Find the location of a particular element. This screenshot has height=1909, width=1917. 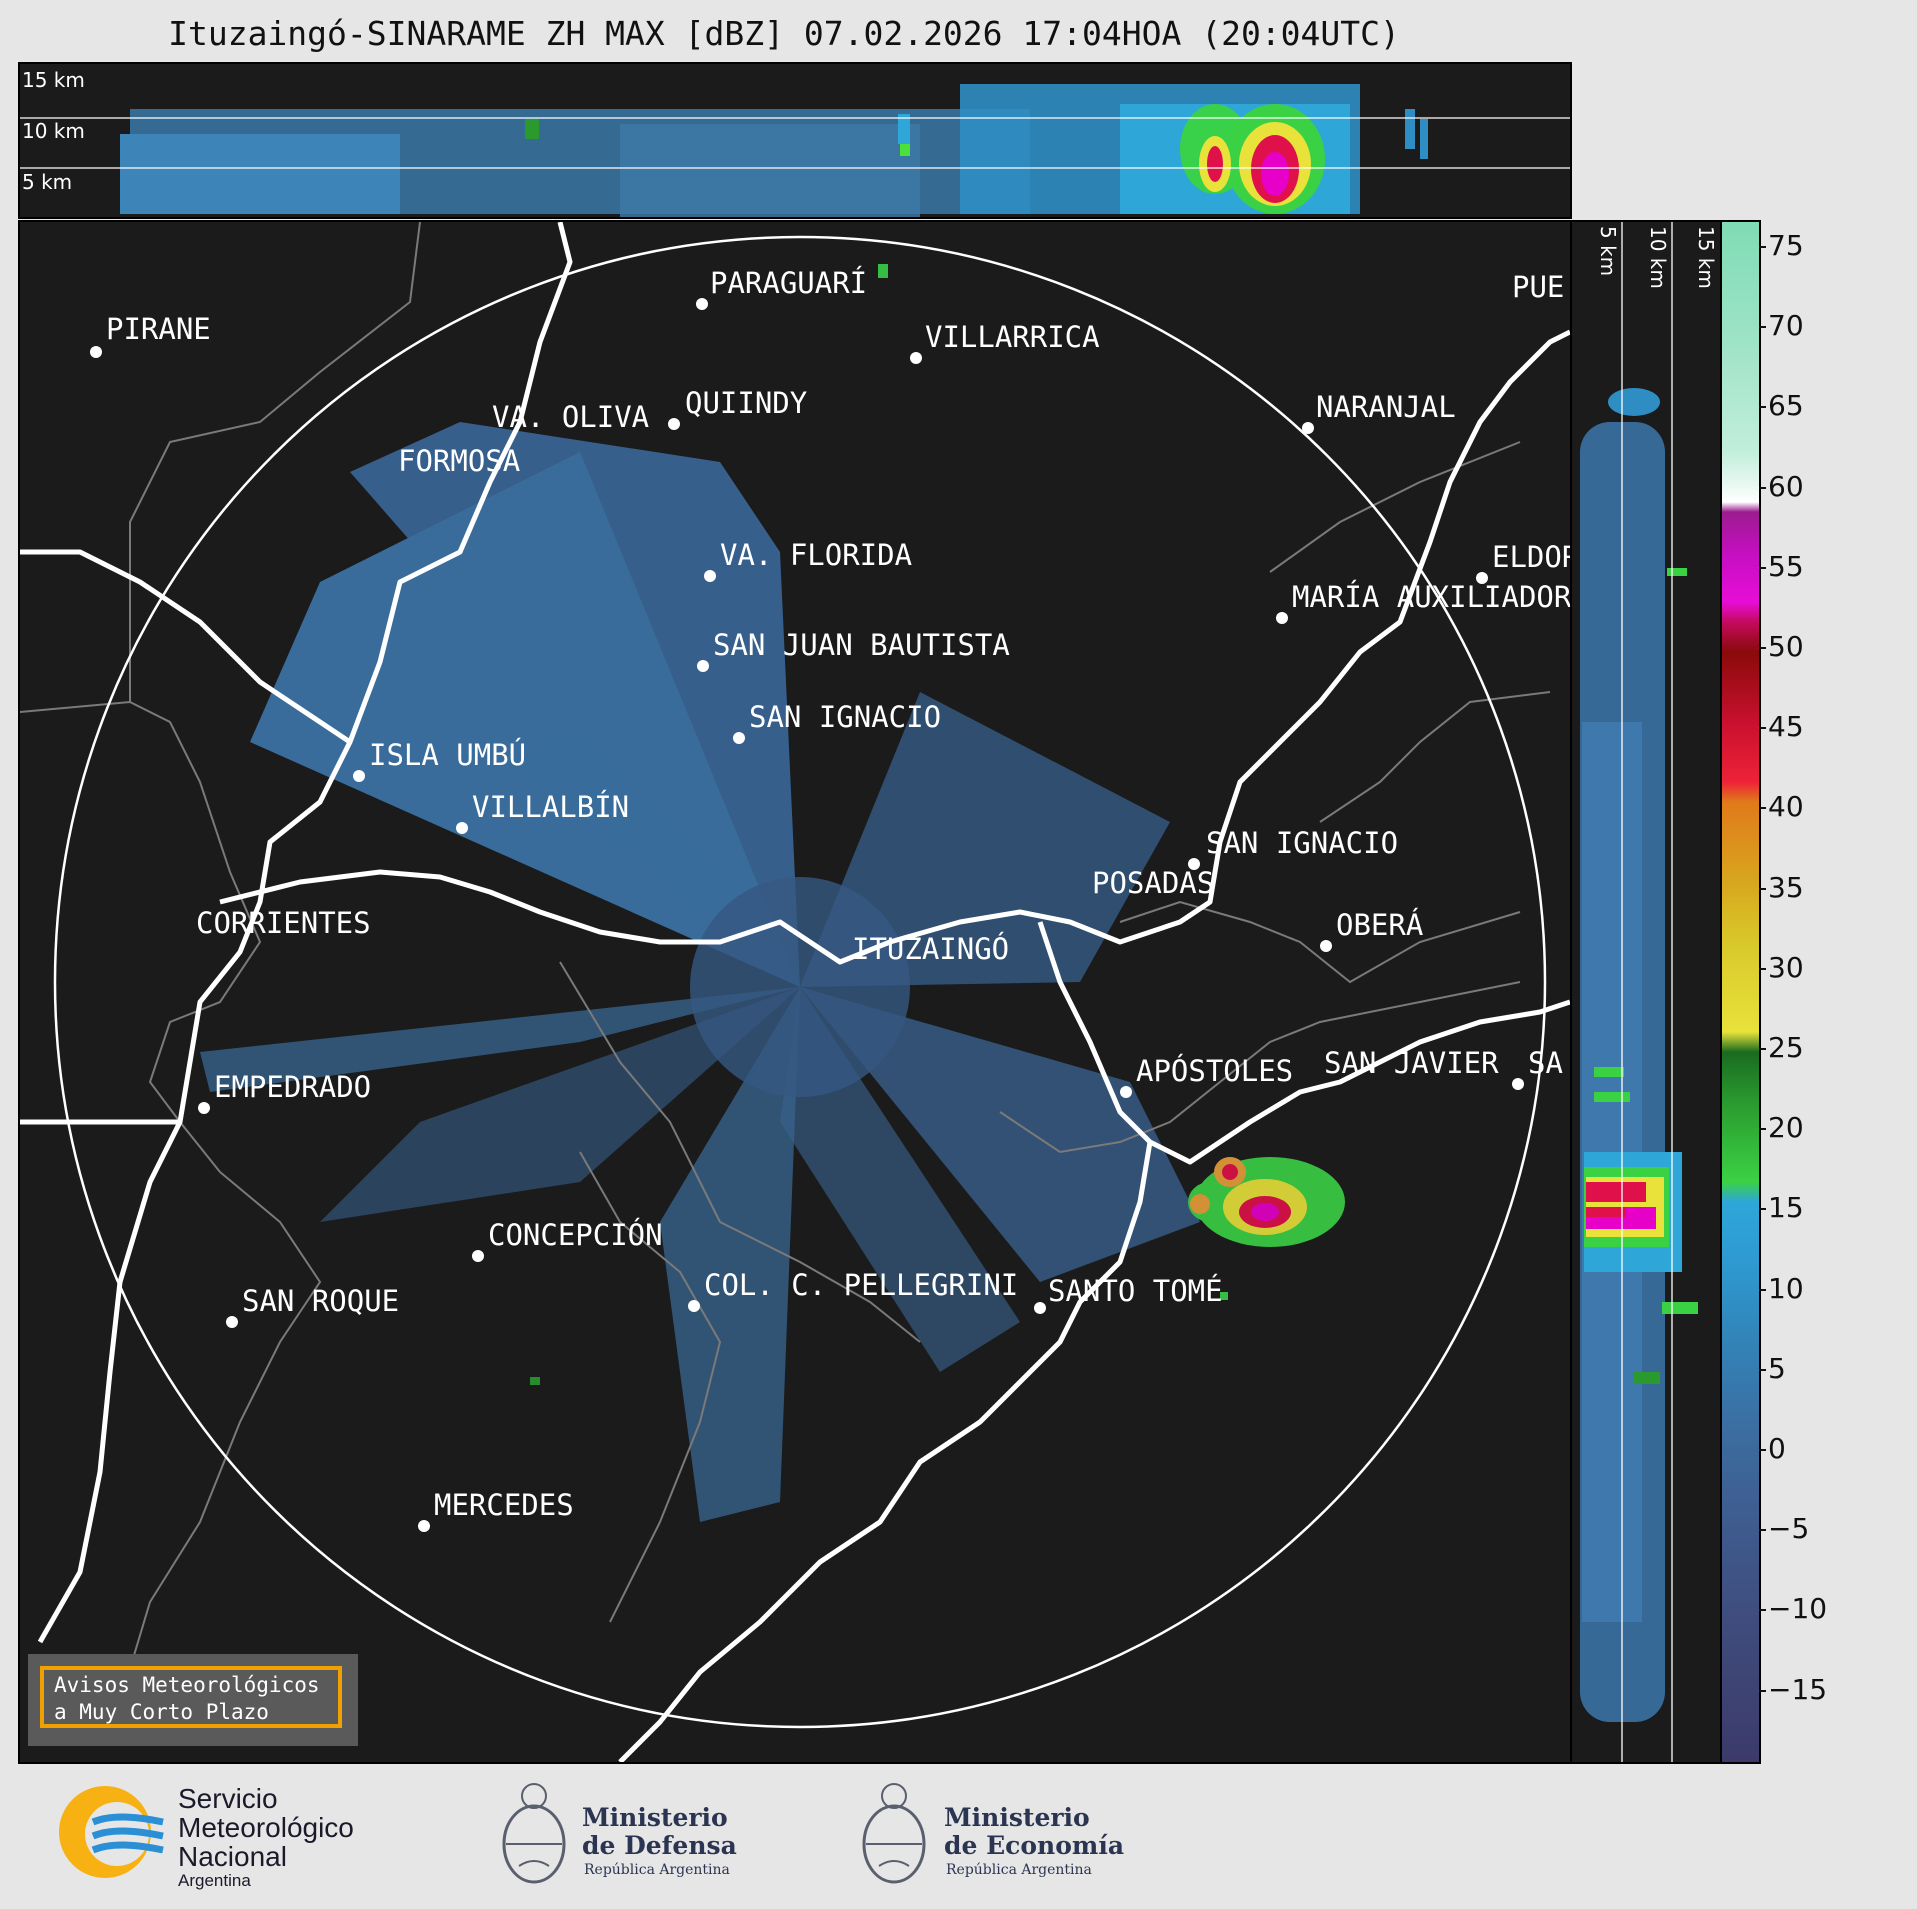

defensa-country: República Argentina is located at coordinates (657, 1870).